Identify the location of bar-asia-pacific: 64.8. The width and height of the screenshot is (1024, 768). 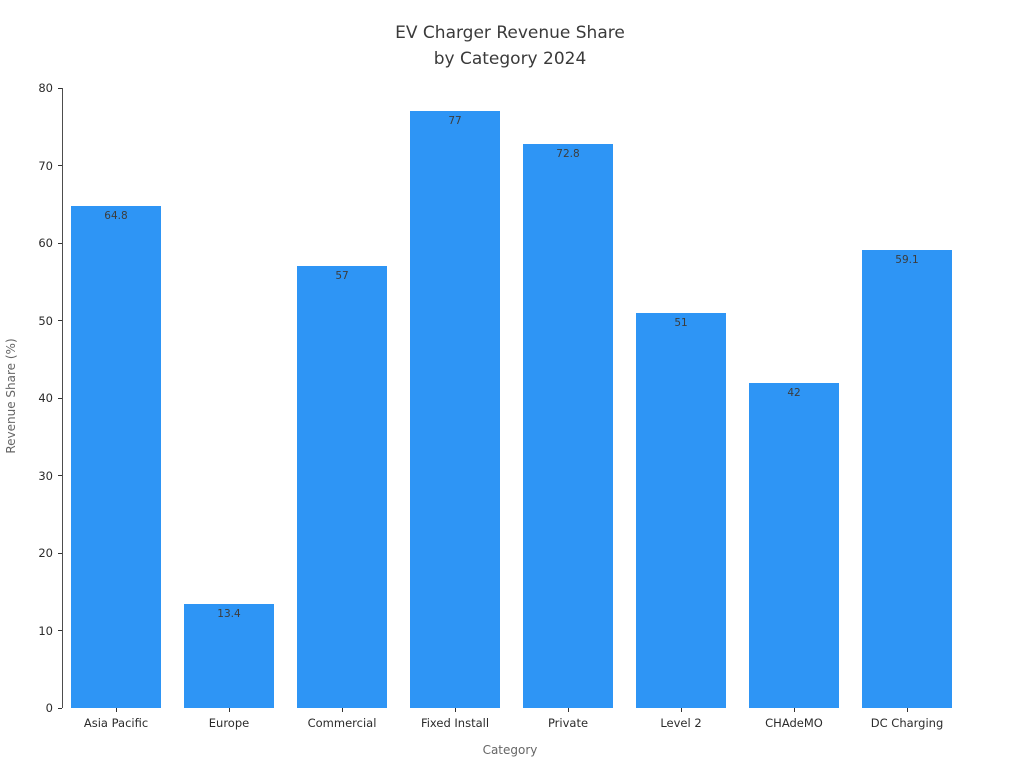
(116, 456).